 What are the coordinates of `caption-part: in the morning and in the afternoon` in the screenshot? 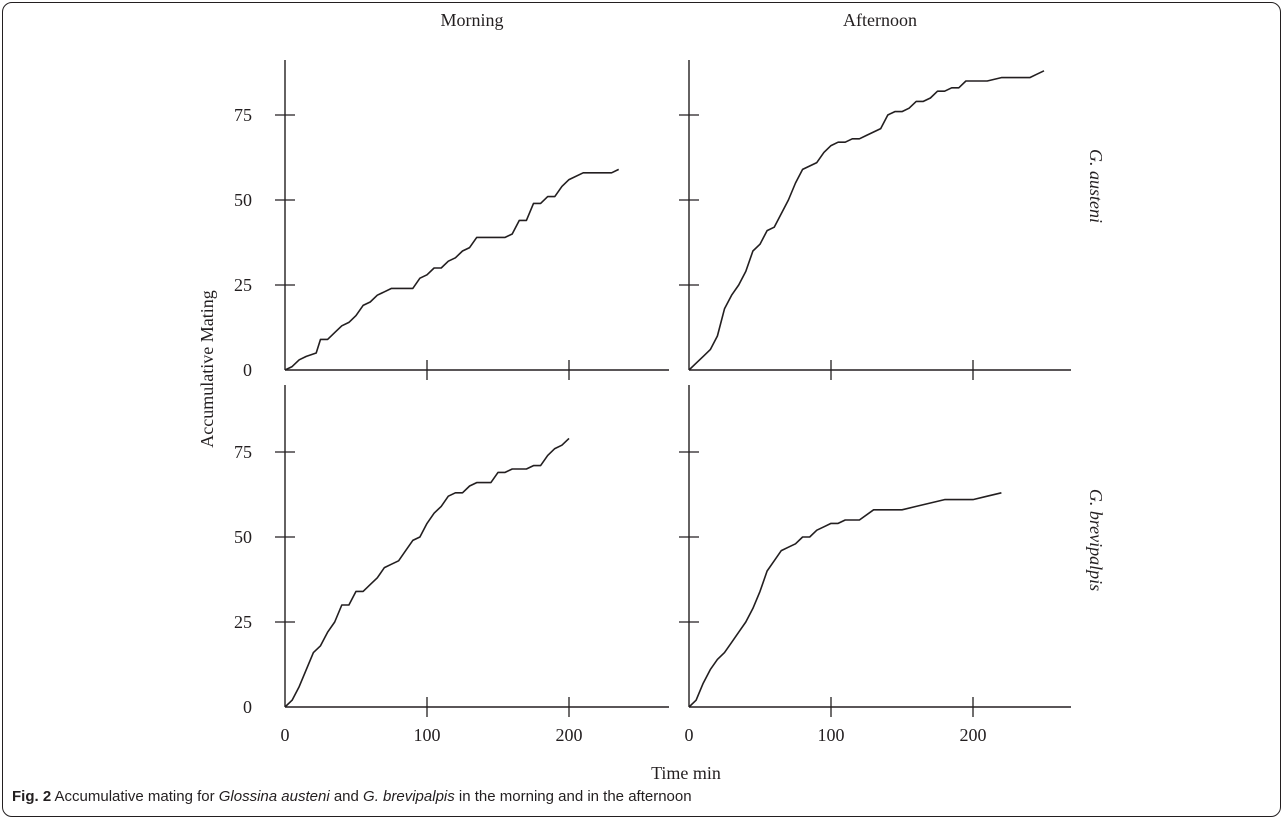 It's located at (573, 796).